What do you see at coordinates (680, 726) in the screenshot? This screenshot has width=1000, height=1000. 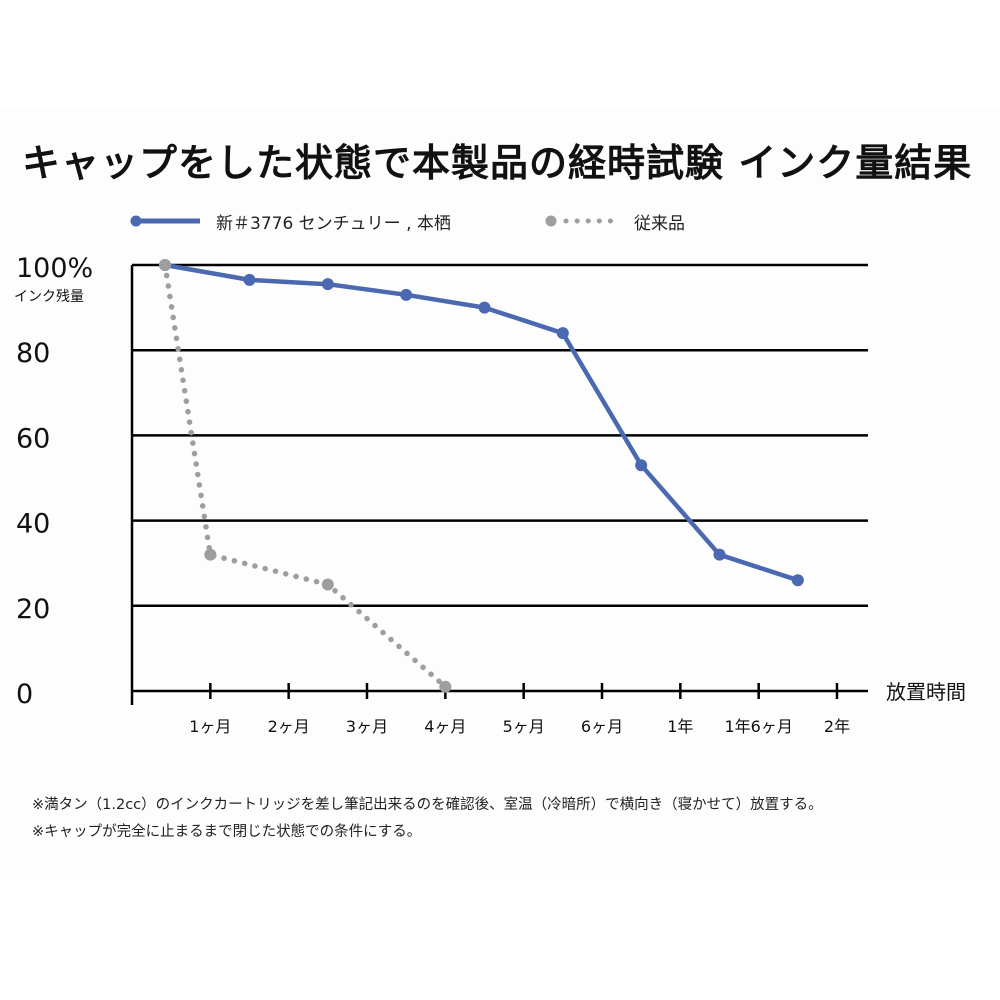 I see `x-tick-label: 1年` at bounding box center [680, 726].